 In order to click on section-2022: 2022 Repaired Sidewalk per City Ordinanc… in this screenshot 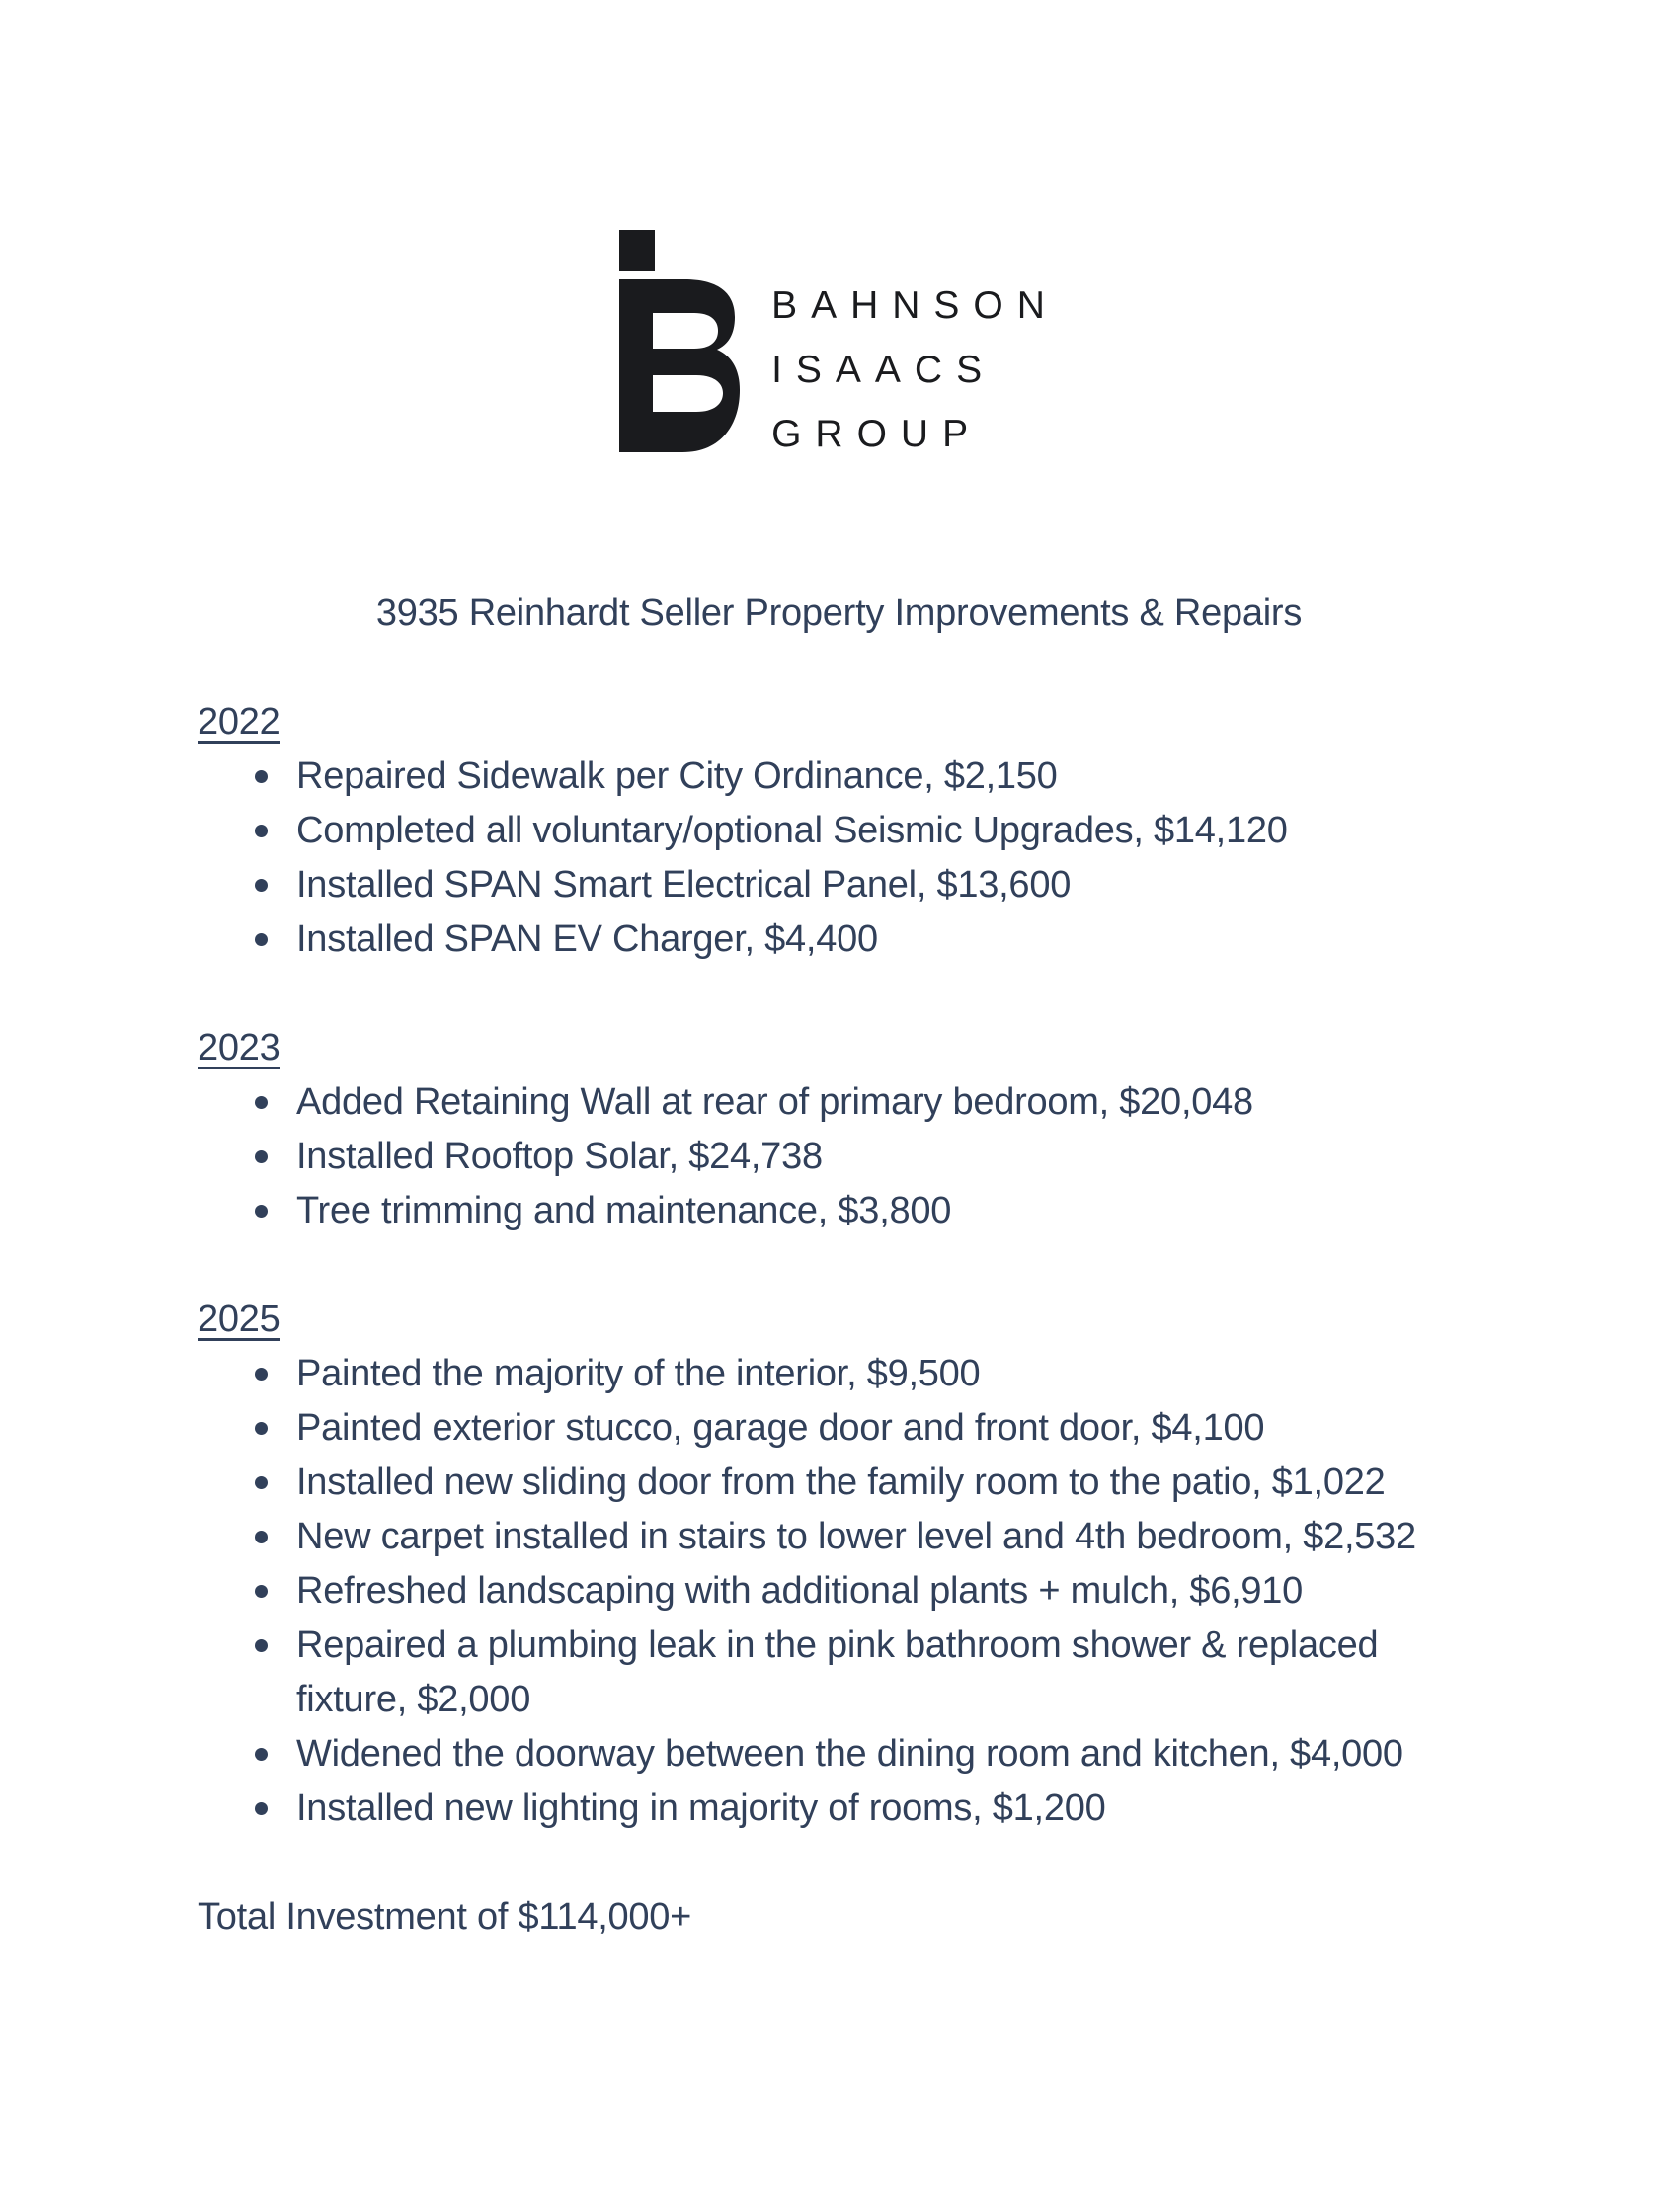, I will do `click(839, 831)`.